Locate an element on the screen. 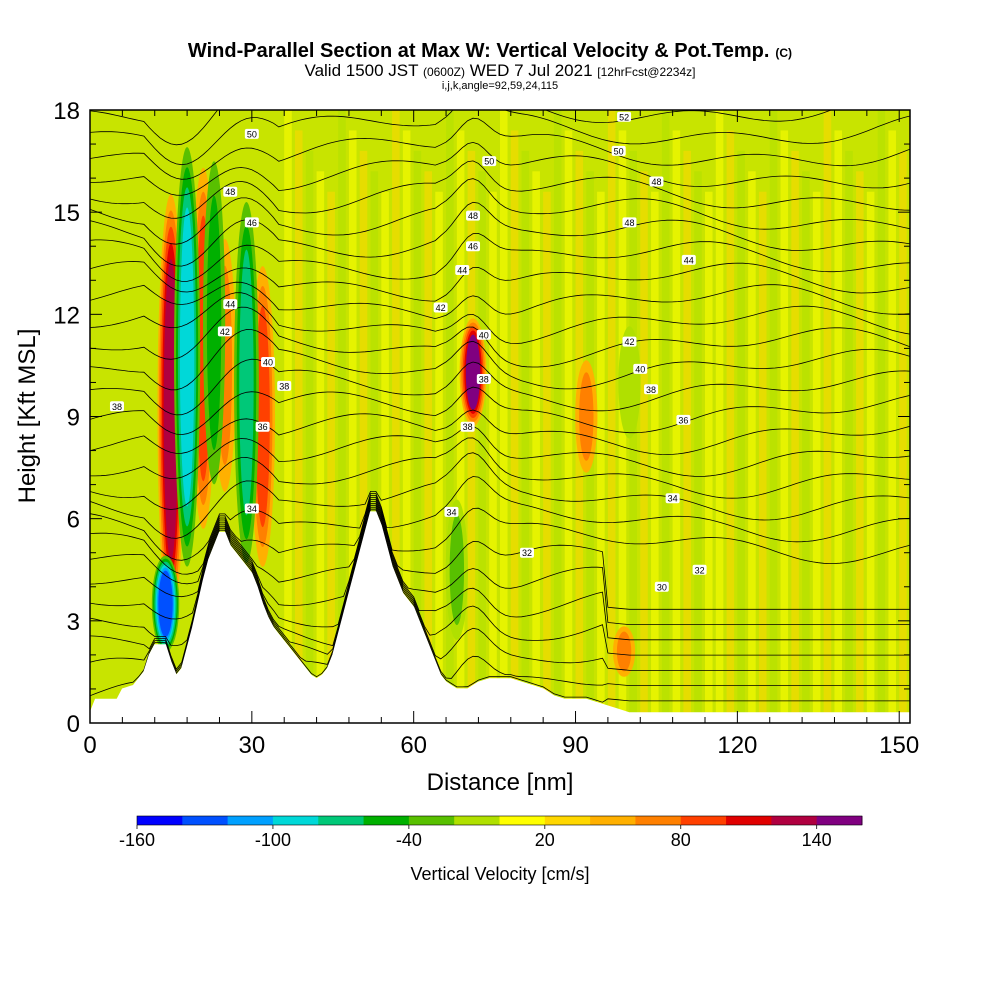 The width and height of the screenshot is (1000, 1000). contour-label-text: 36 is located at coordinates (683, 420).